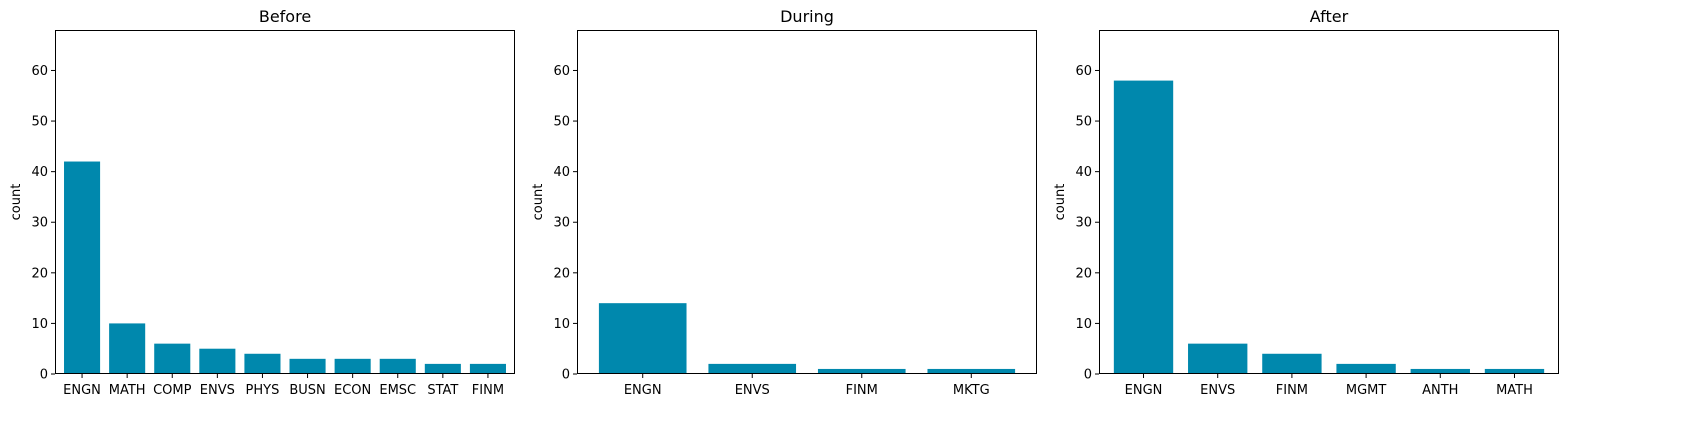 This screenshot has width=1686, height=435. I want to click on bar-before-stat, so click(442, 368).